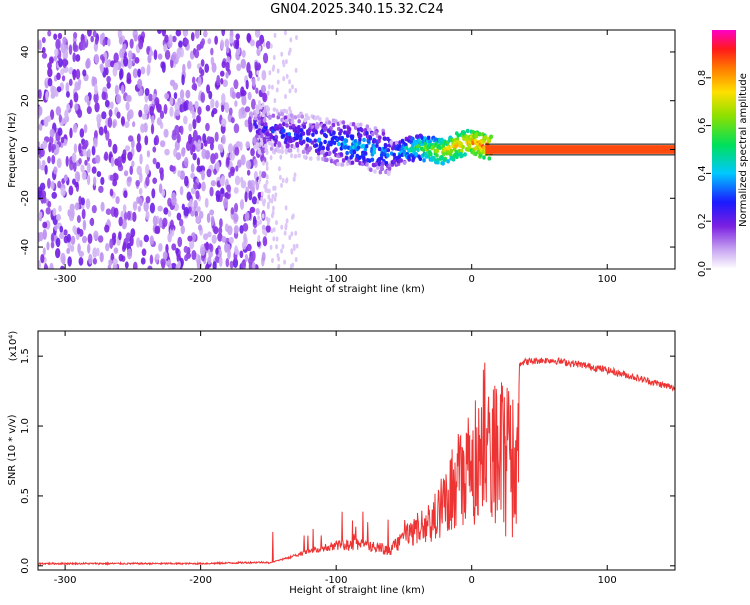 Image resolution: width=750 pixels, height=605 pixels. I want to click on snr-y-axis-label: SNR (10 * v/v), so click(12, 449).